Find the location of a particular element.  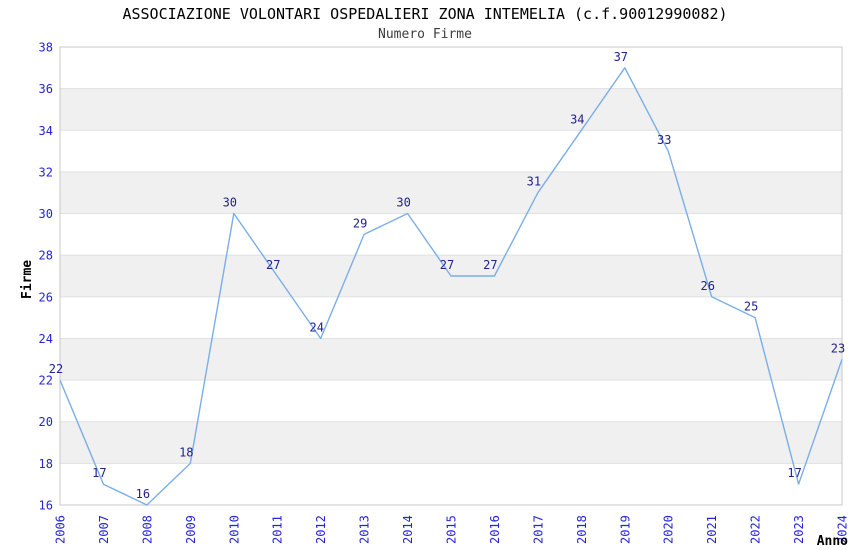

y-axis-tick-labels: 16 18 20 22 24 26 28 30 32 34 36 38 is located at coordinates (46, 277).